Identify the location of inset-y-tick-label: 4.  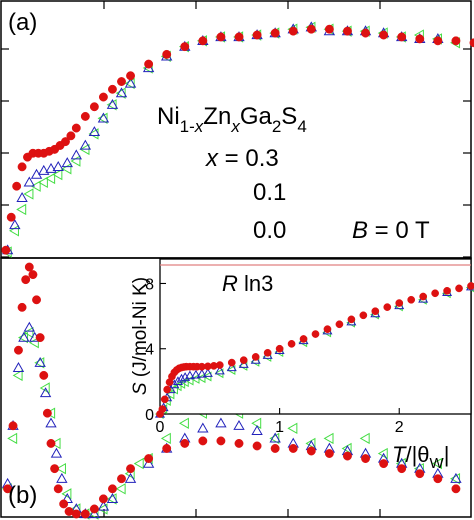
(149, 350).